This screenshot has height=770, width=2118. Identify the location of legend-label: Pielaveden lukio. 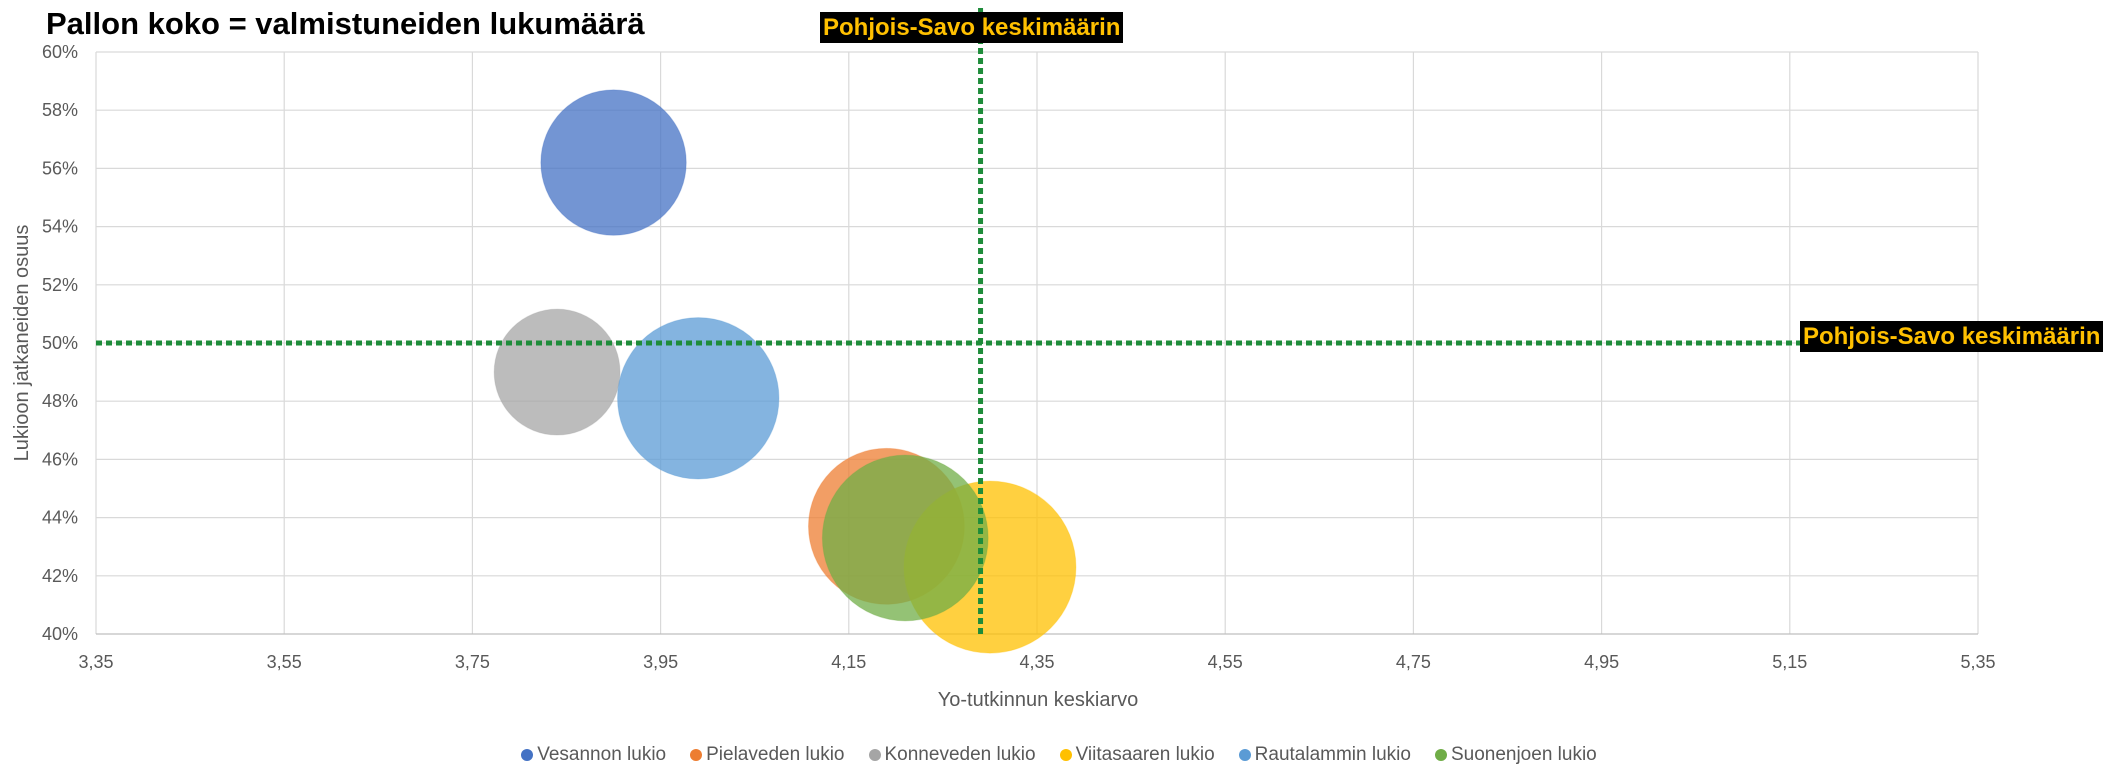
(775, 754).